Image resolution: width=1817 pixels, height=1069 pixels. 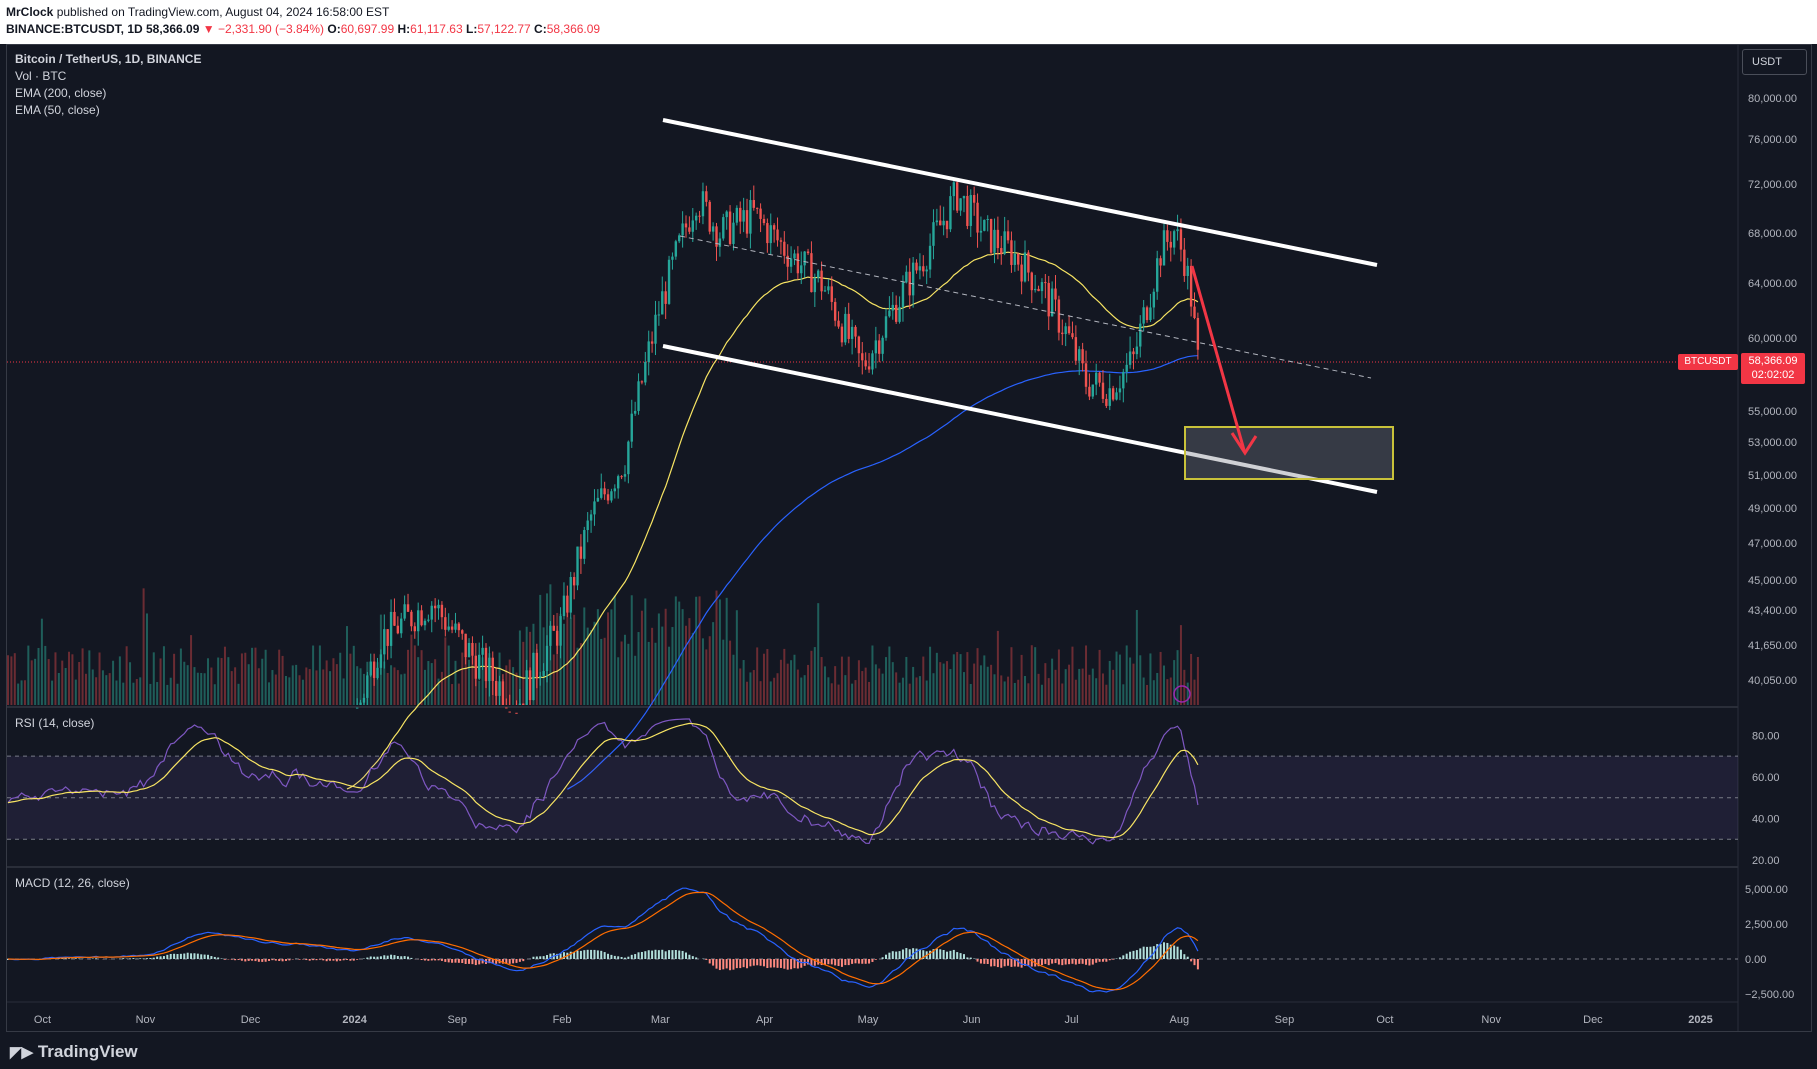 I want to click on legend-ema200: EMA (200, close), so click(x=61, y=93).